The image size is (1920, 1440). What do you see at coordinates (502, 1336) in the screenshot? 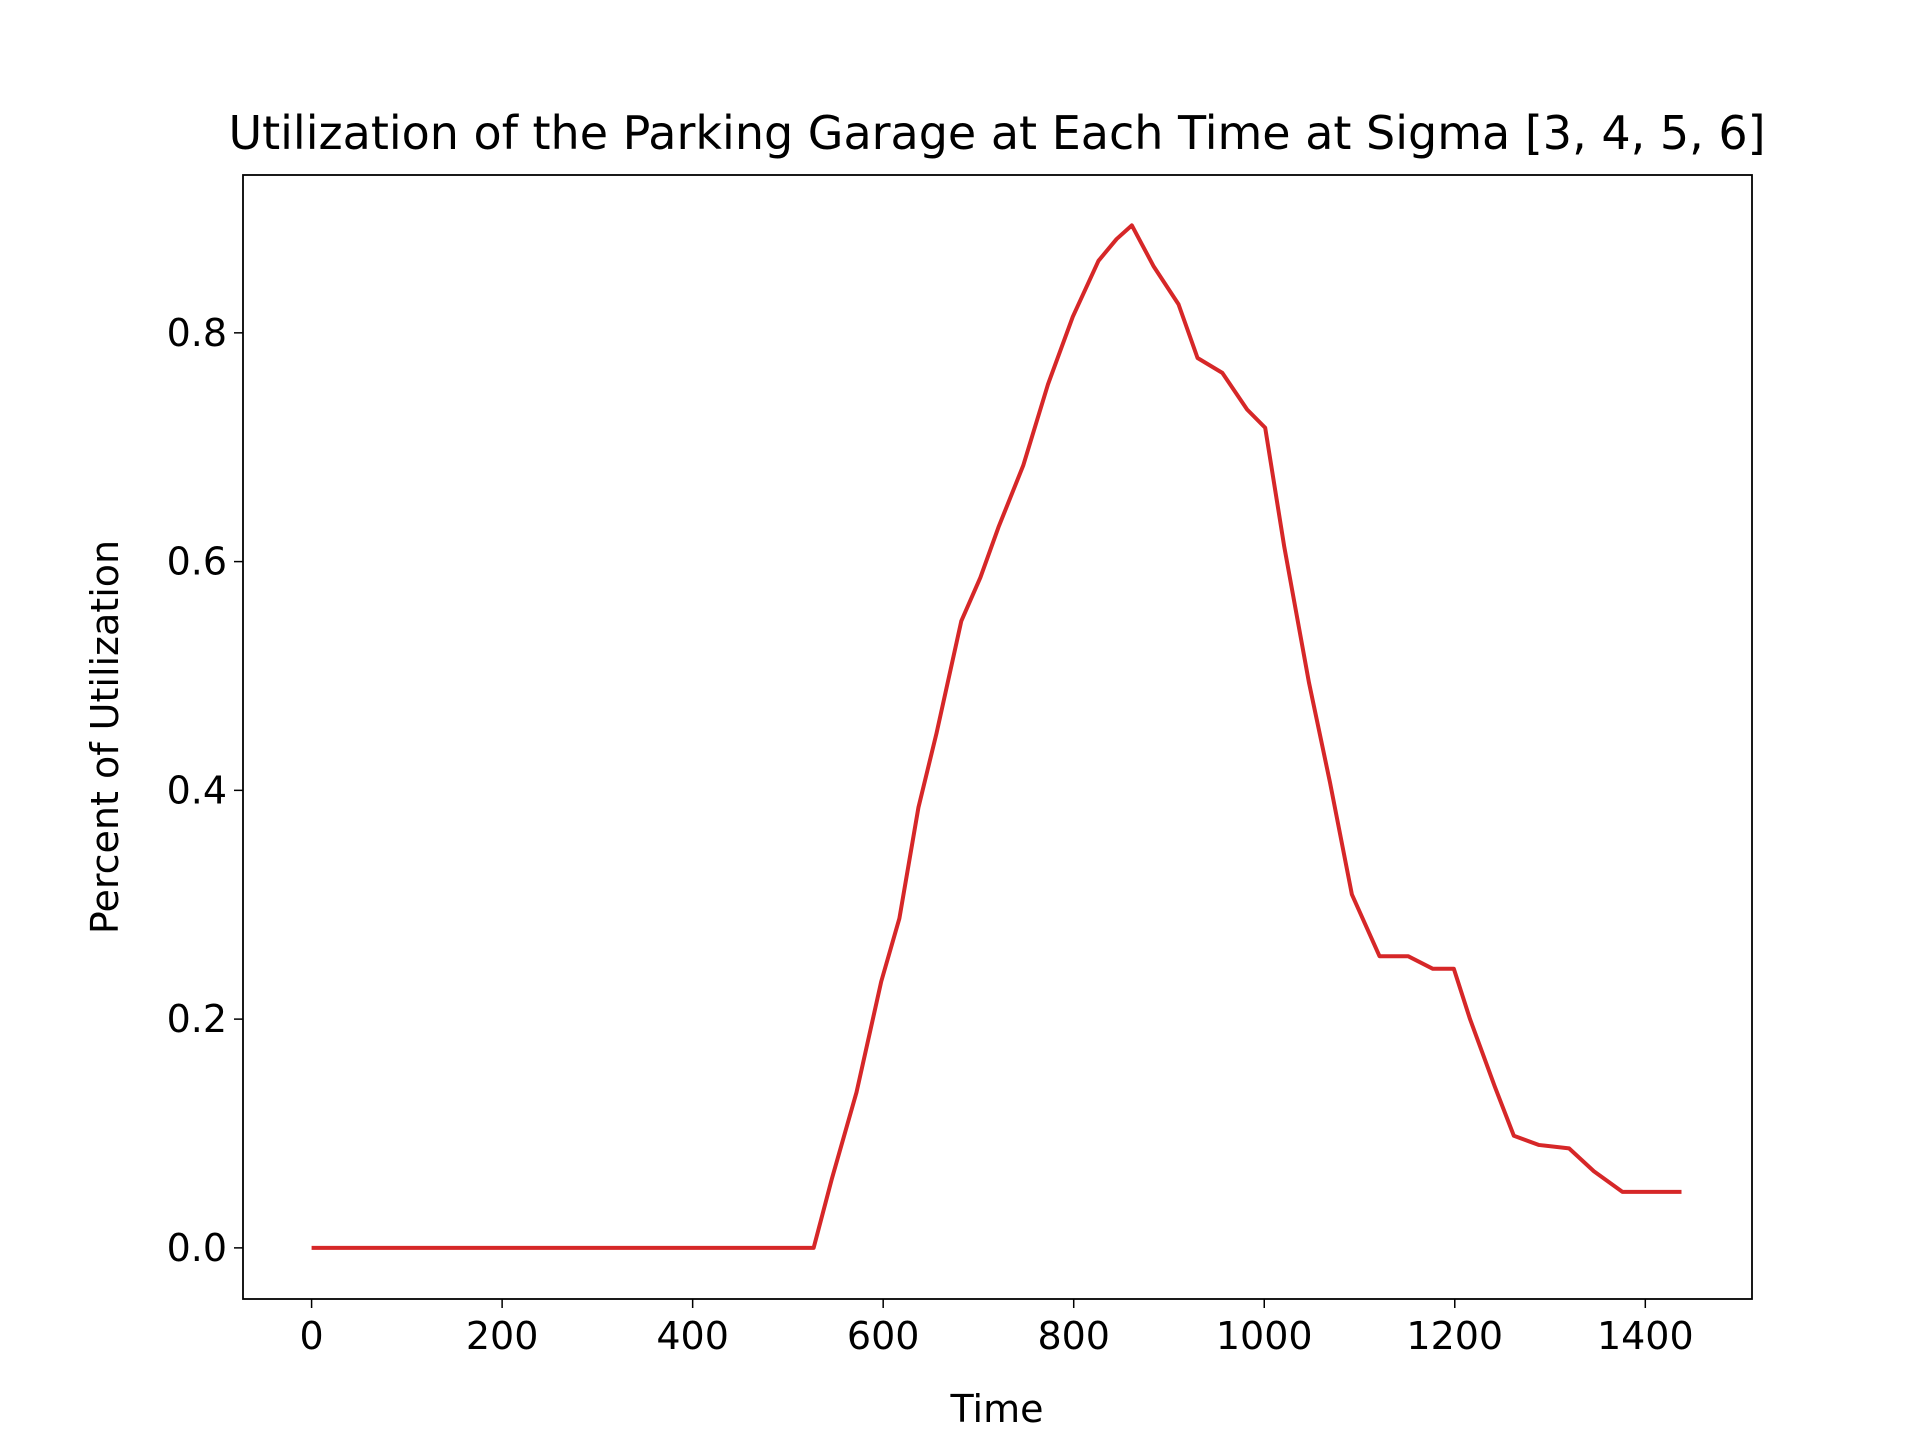
I see `x-tick-label: 200` at bounding box center [502, 1336].